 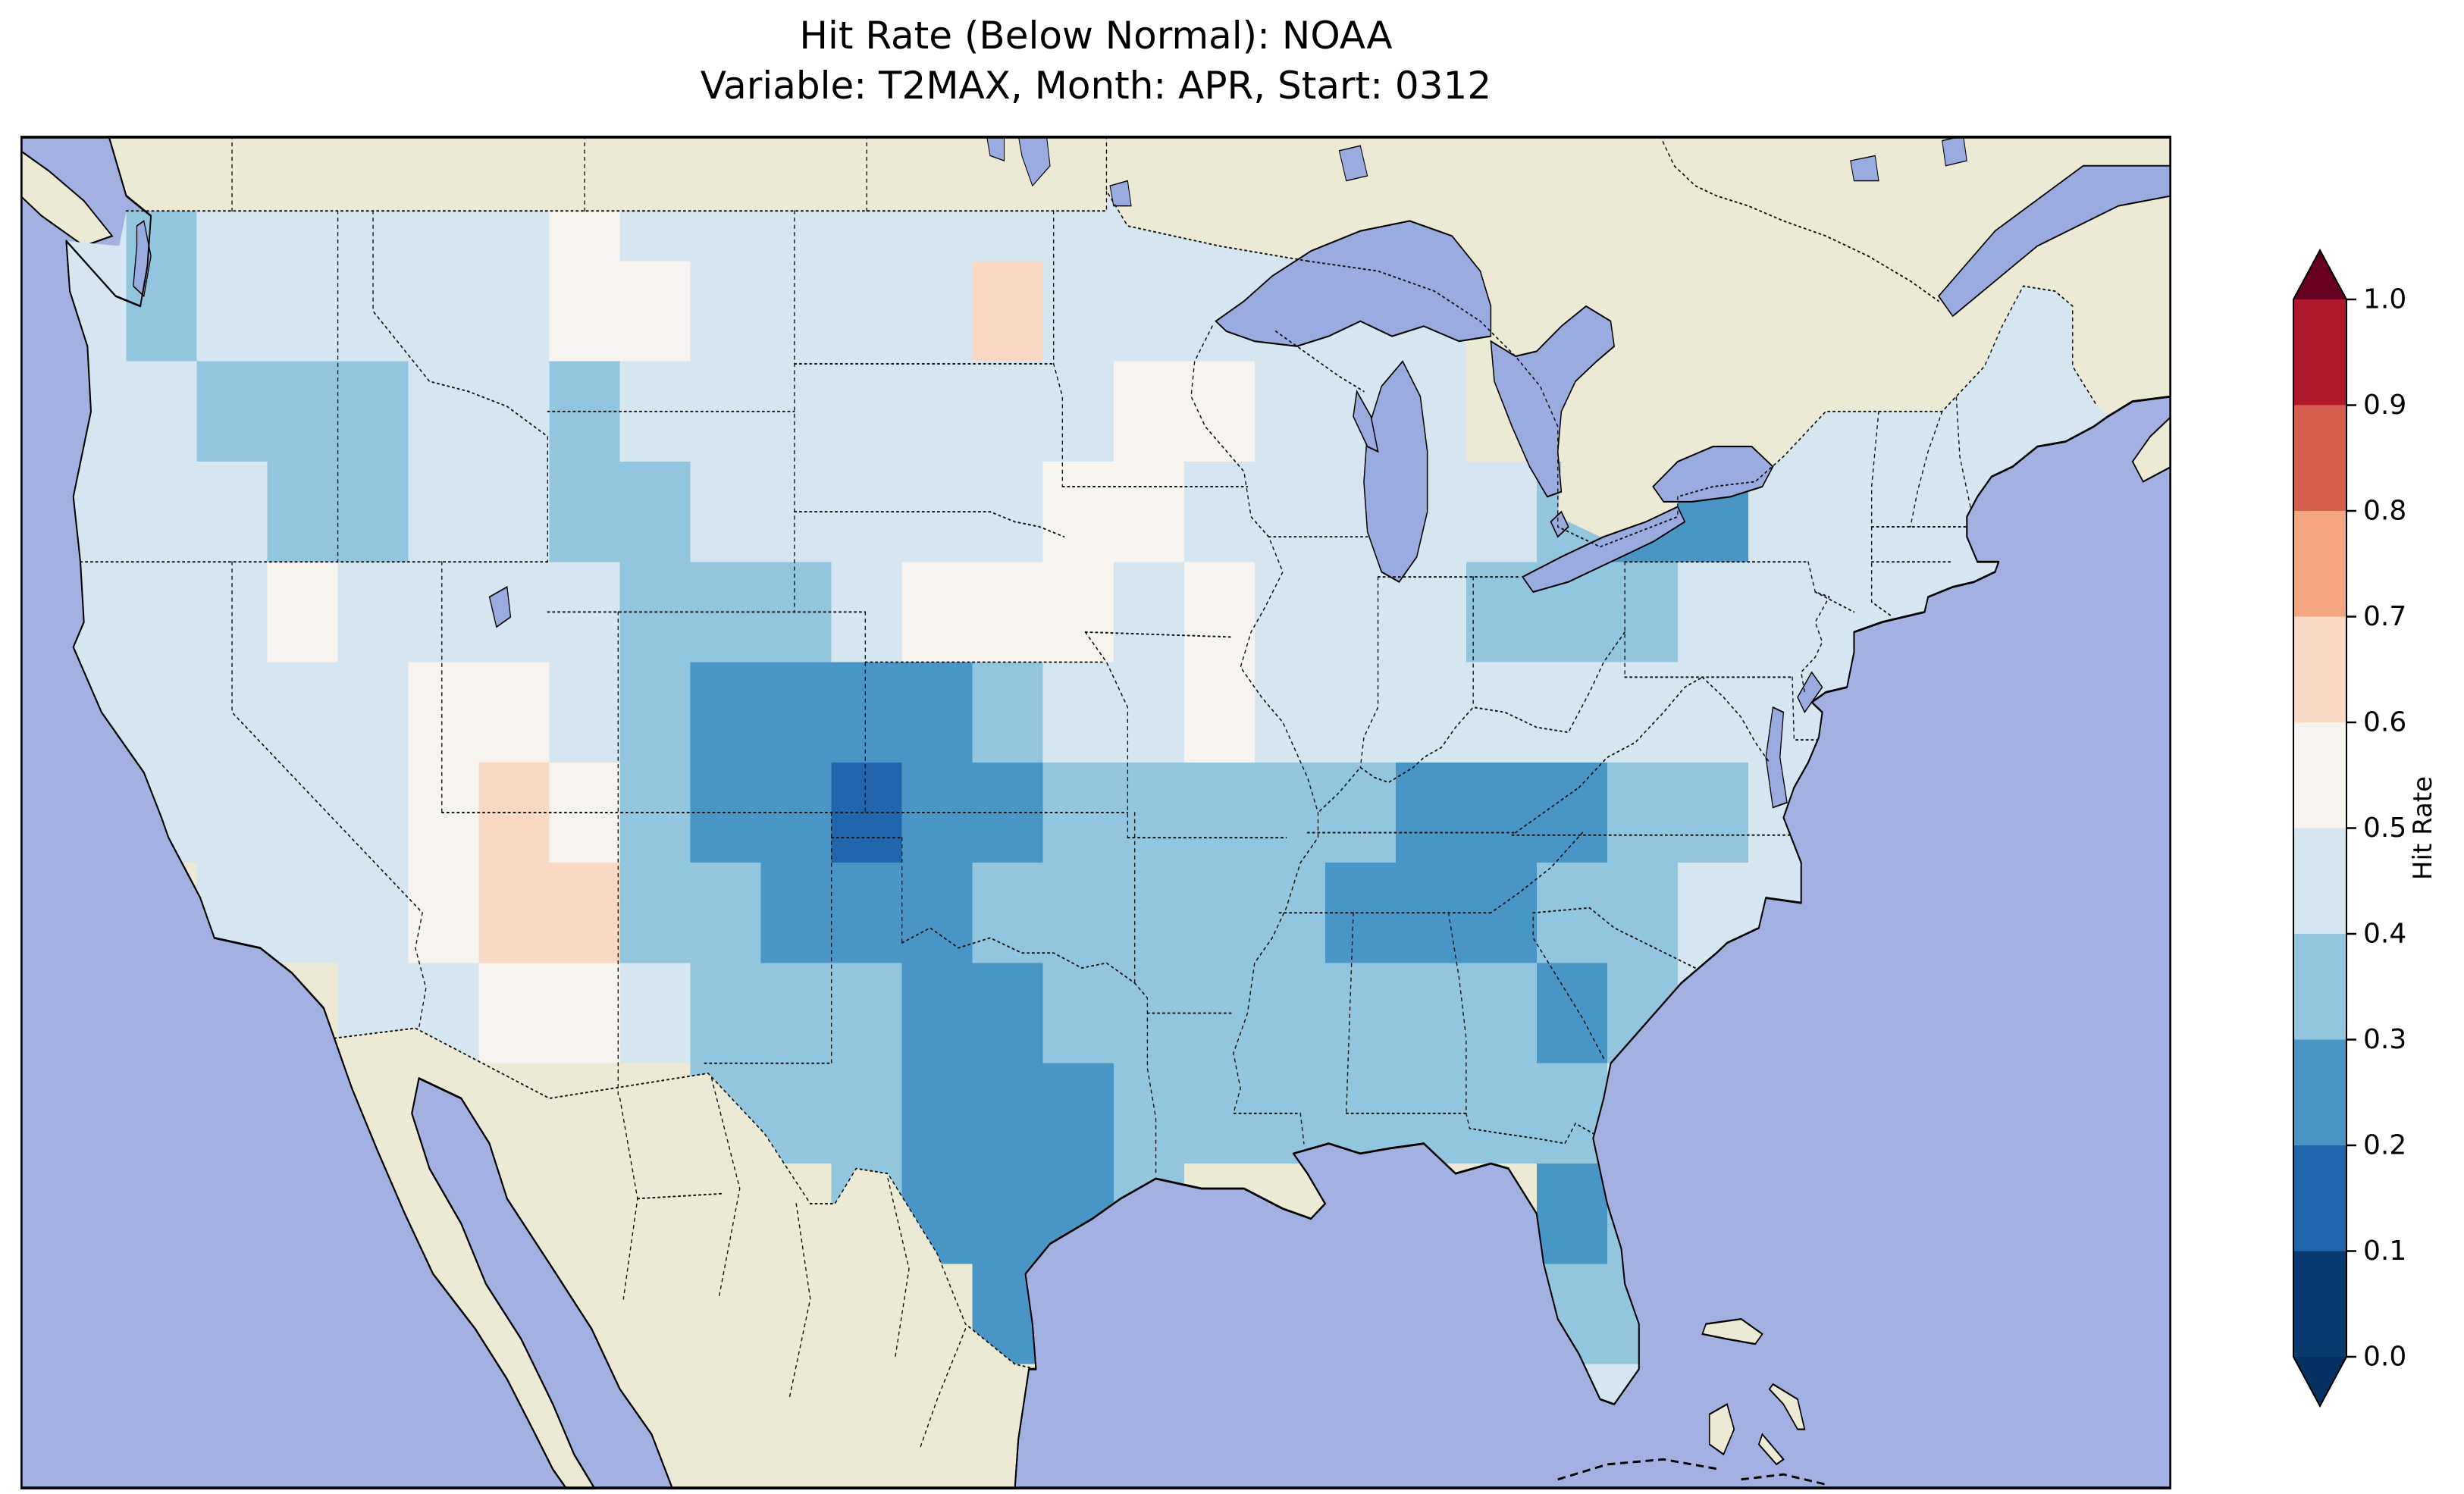 I want to click on chart-title-line2: Variable: T2MAX, Month: APR, Start: 0312, so click(x=1096, y=86).